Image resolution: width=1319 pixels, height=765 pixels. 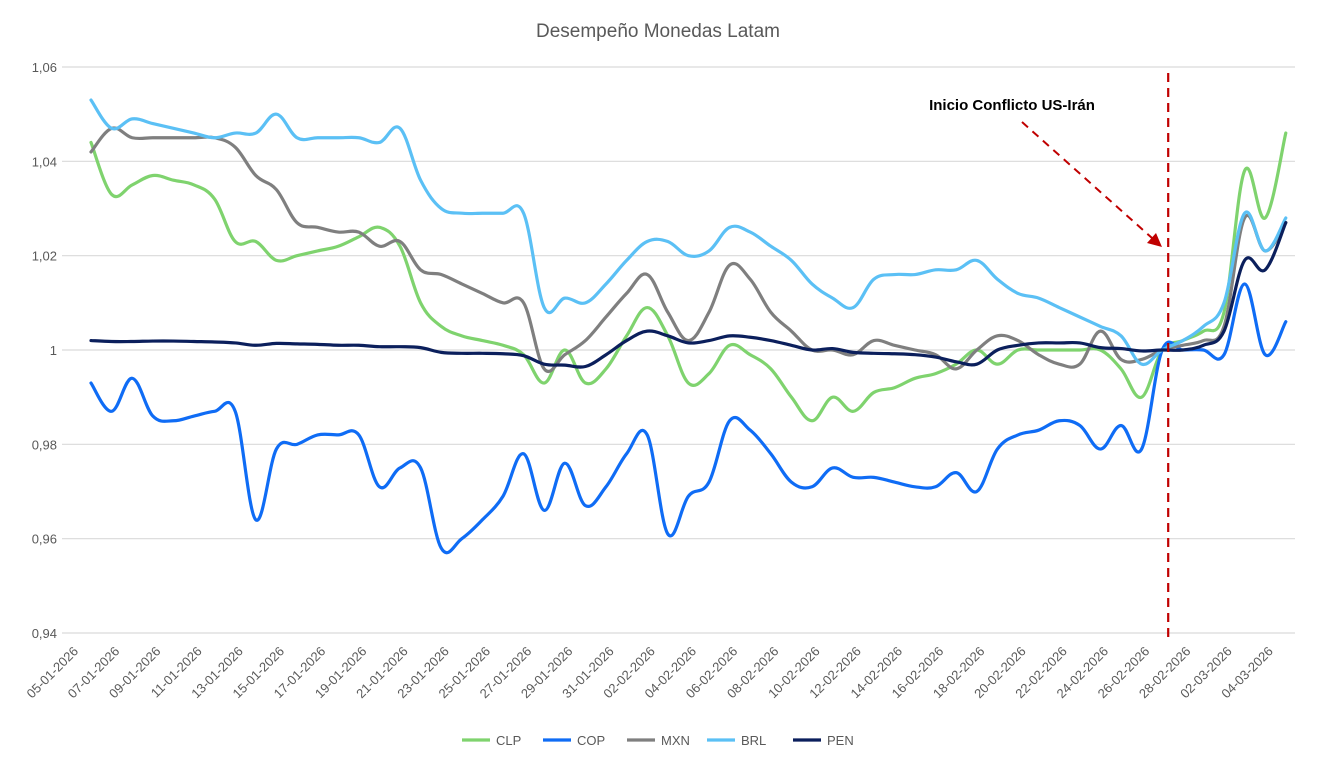 What do you see at coordinates (44, 161) in the screenshot?
I see `y-tick-label: 1,04` at bounding box center [44, 161].